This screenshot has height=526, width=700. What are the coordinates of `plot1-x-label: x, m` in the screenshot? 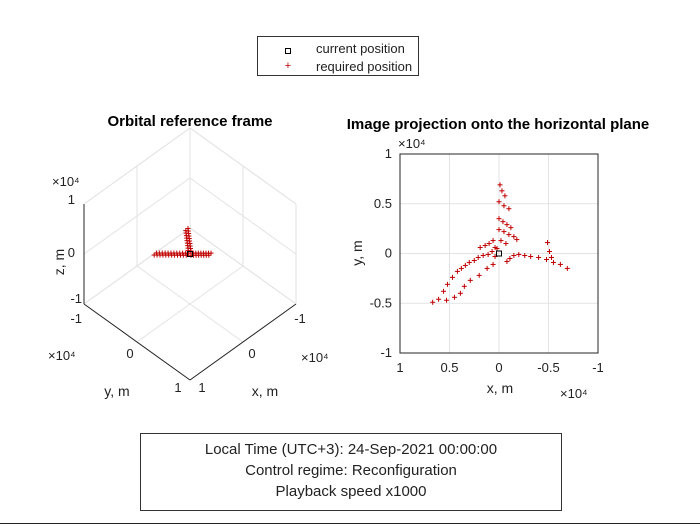 It's located at (265, 391).